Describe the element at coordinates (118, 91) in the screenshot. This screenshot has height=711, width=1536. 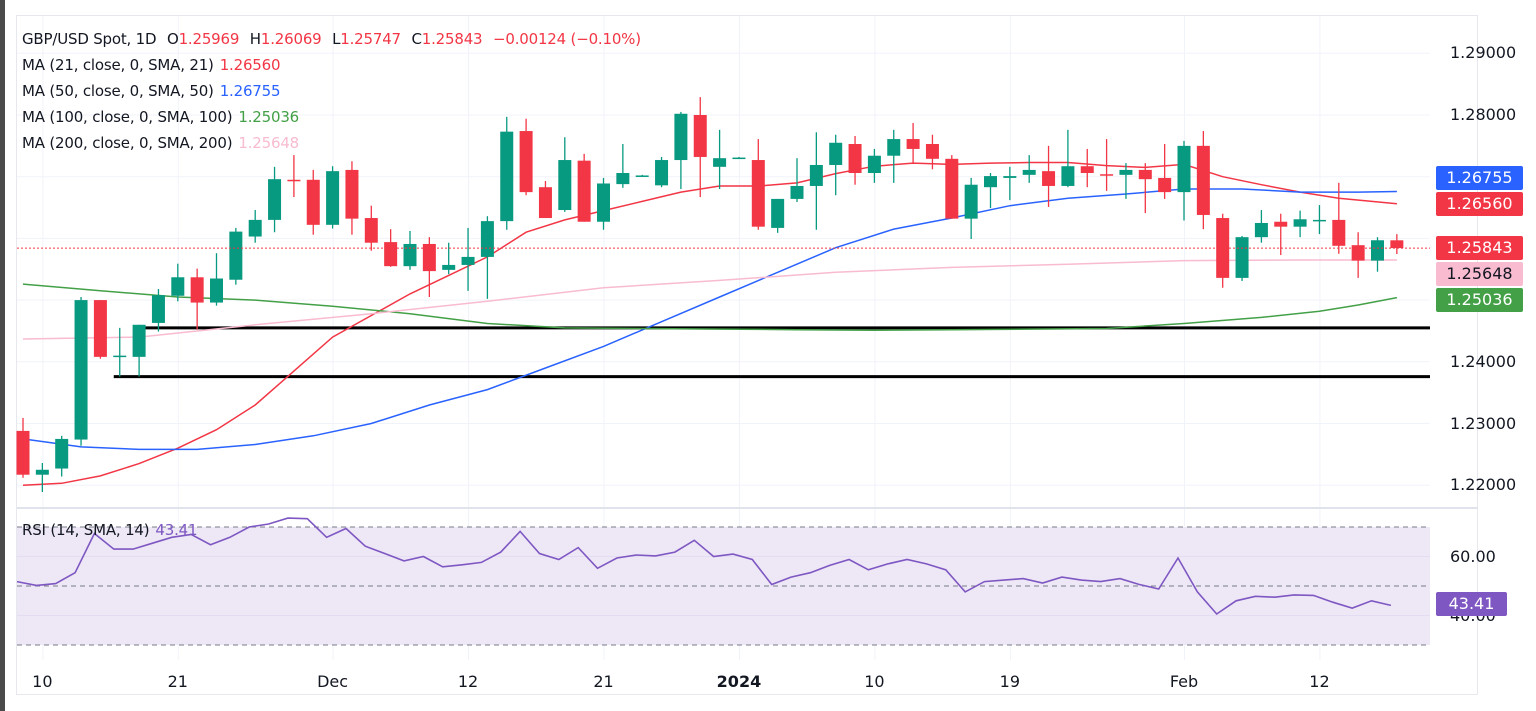
I see `ma50-label: MA (50, close, 0, SMA, 50)` at that location.